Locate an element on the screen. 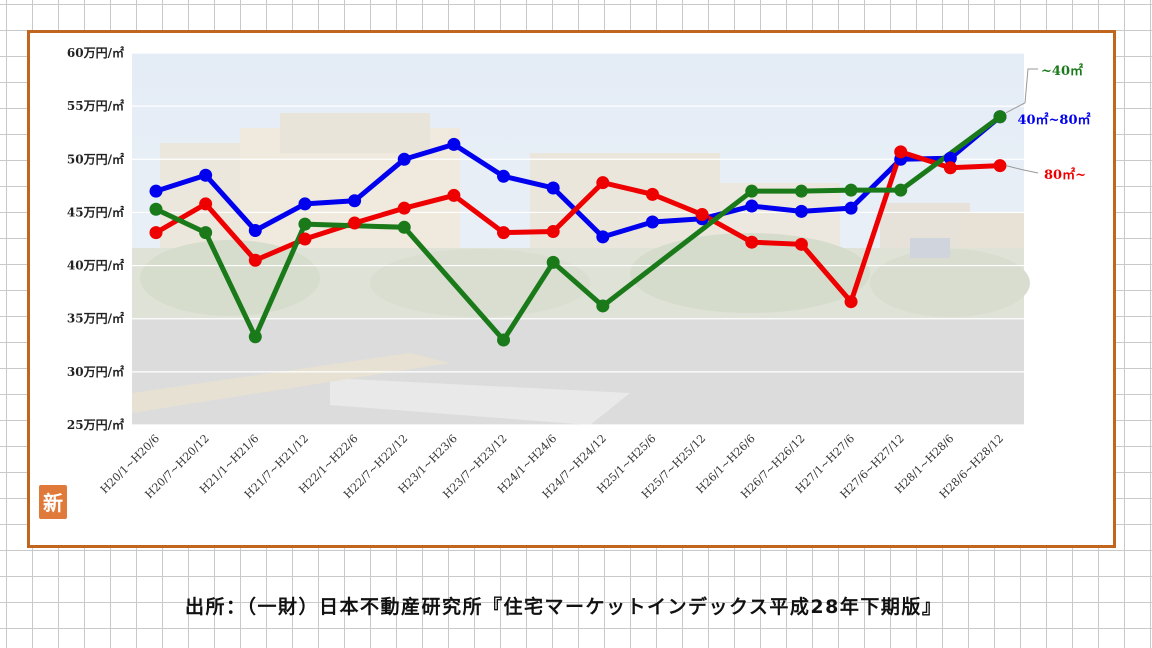  y-tick-label: 55万円/㎡ is located at coordinates (95, 105).